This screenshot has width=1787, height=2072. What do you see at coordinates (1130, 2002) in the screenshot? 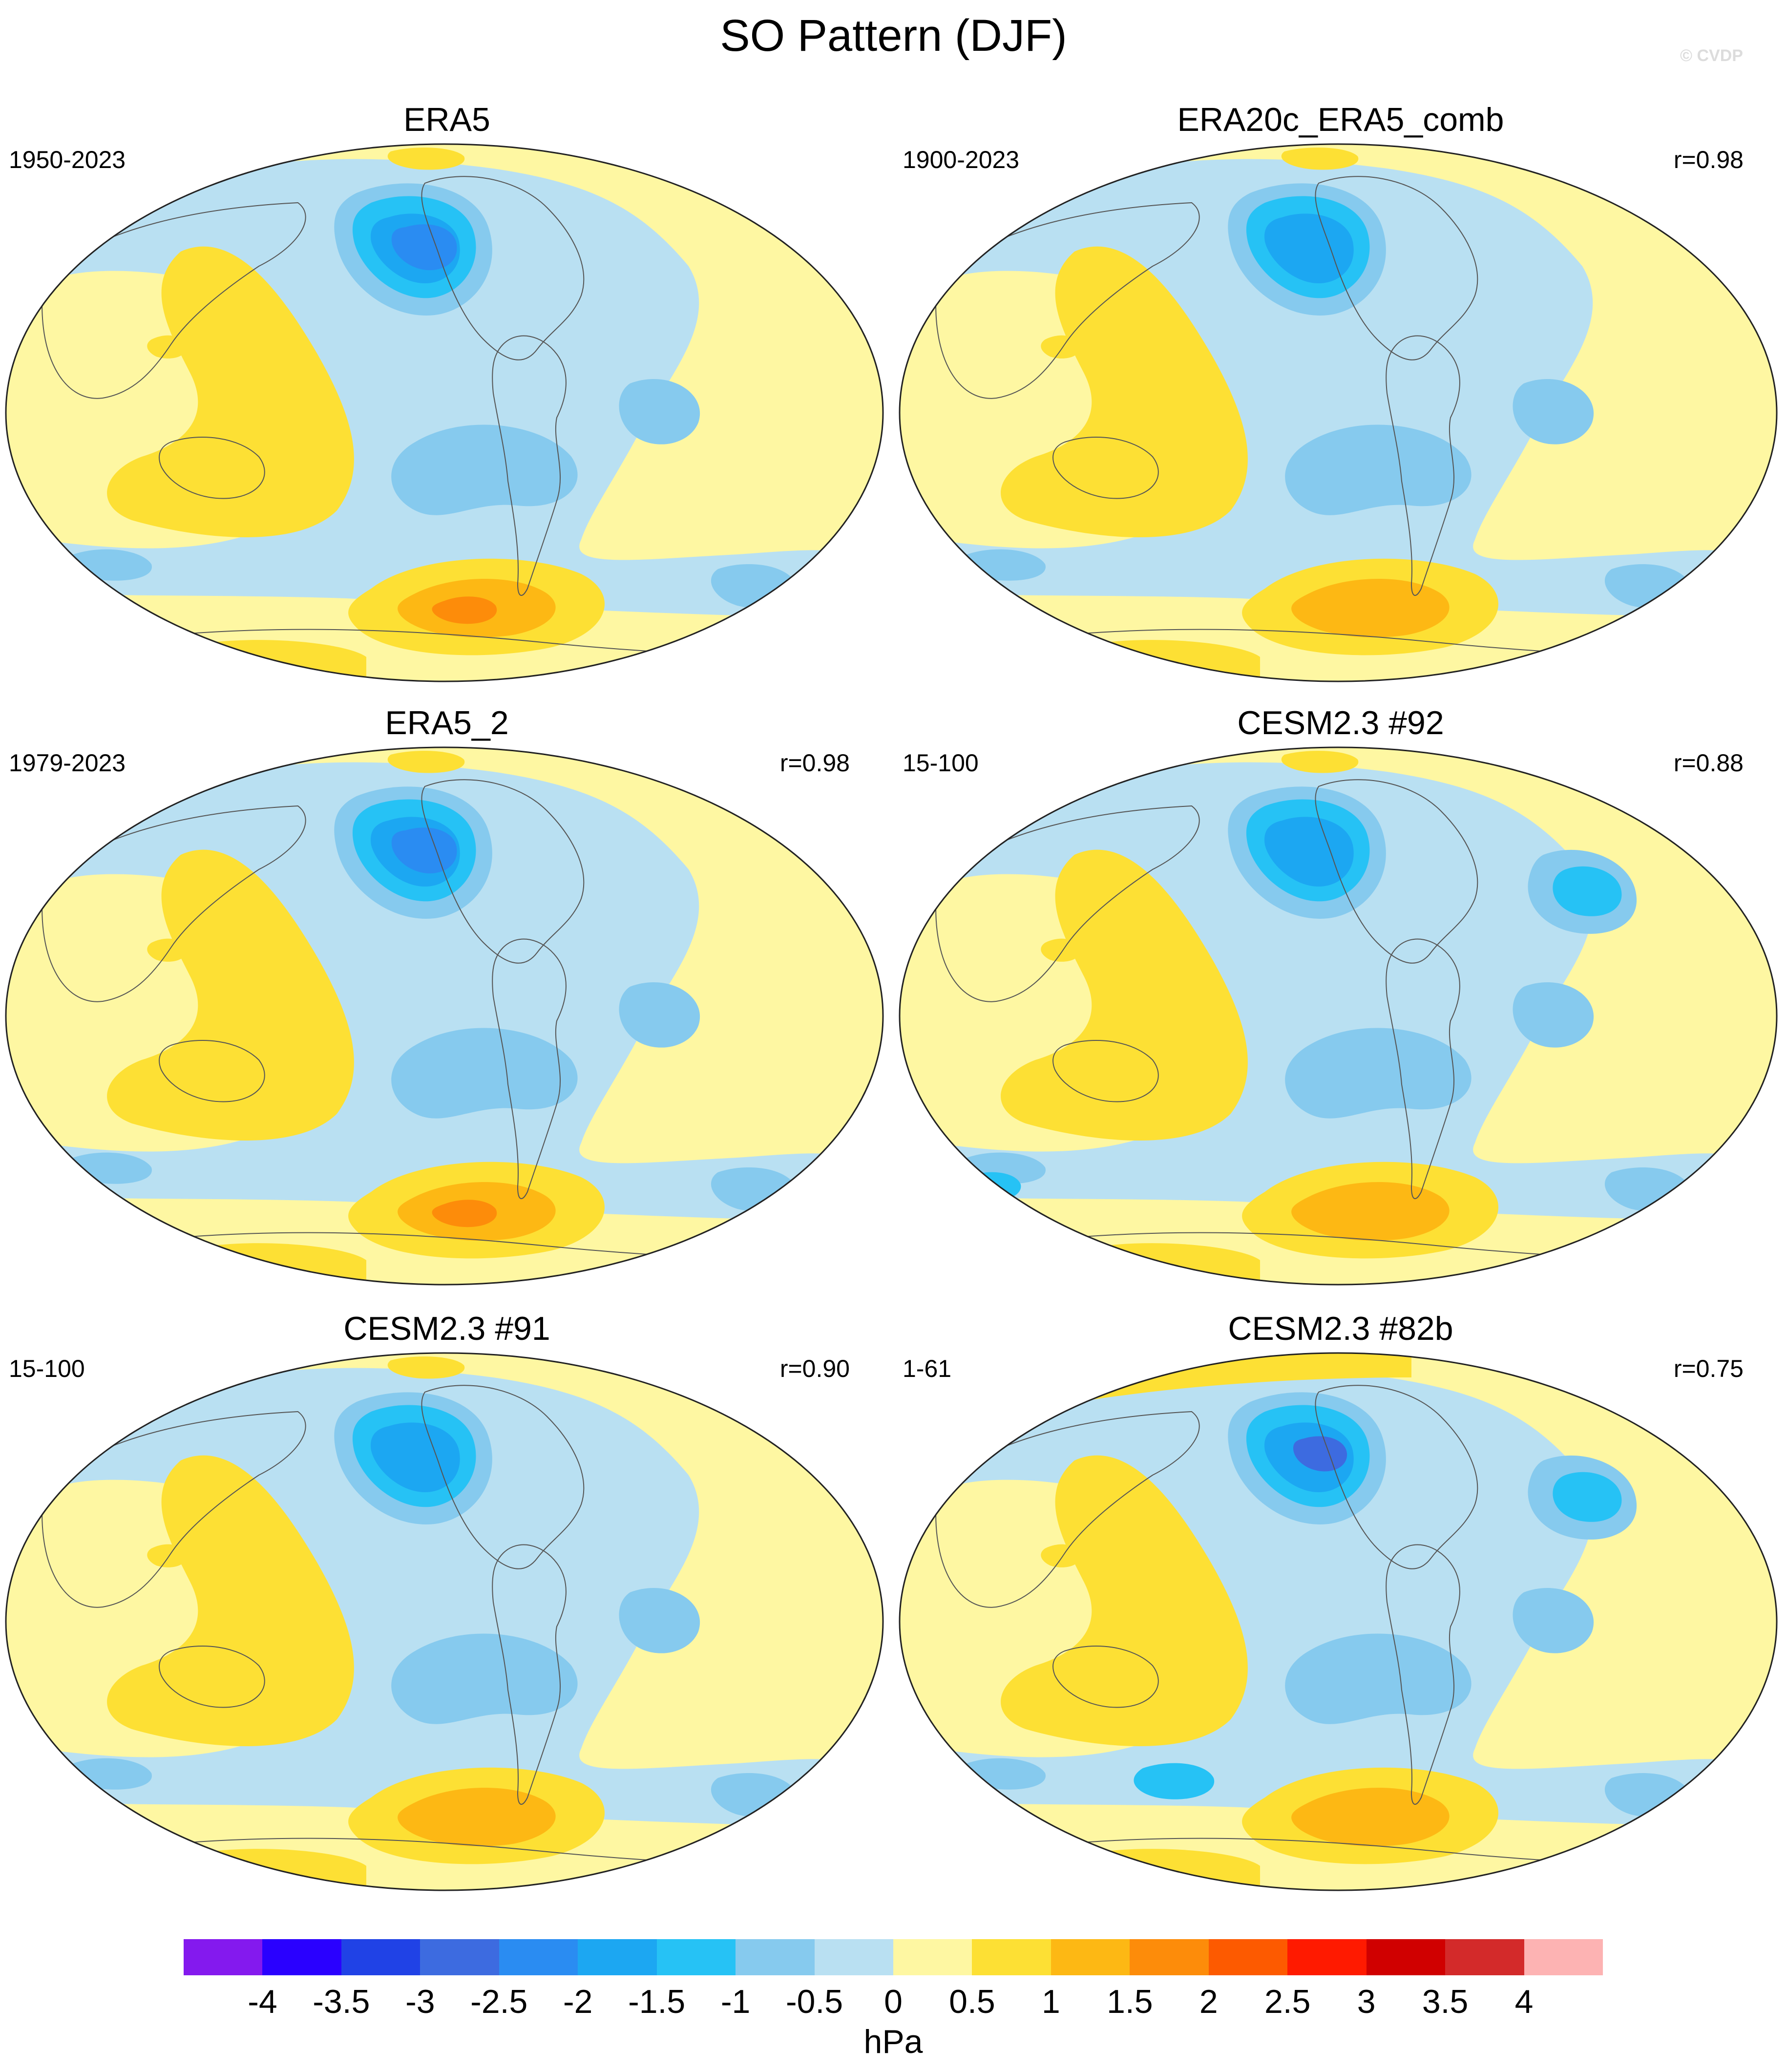
I see `colorbar-tick-label: 1.5` at bounding box center [1130, 2002].